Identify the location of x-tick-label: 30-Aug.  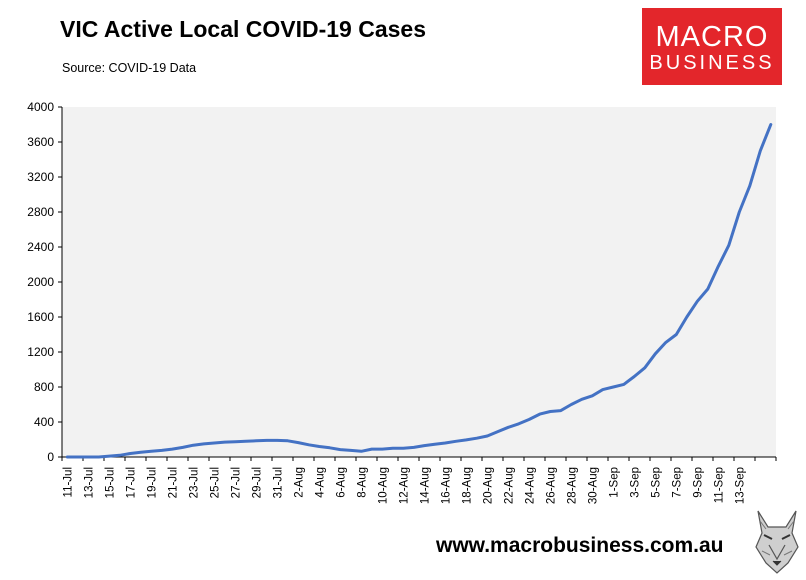
(593, 485).